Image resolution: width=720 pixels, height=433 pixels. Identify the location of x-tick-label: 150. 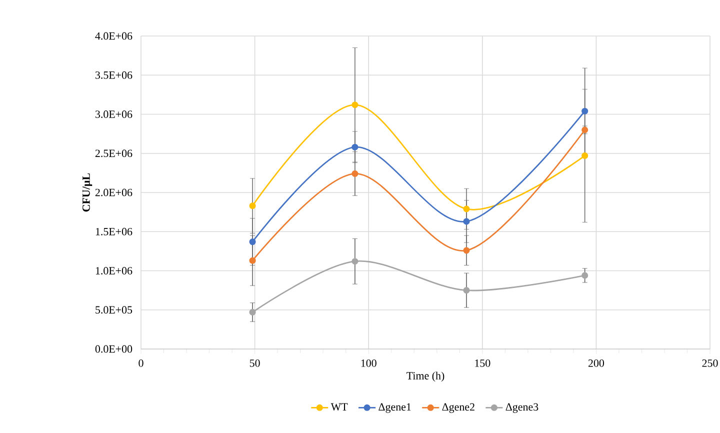
(482, 363).